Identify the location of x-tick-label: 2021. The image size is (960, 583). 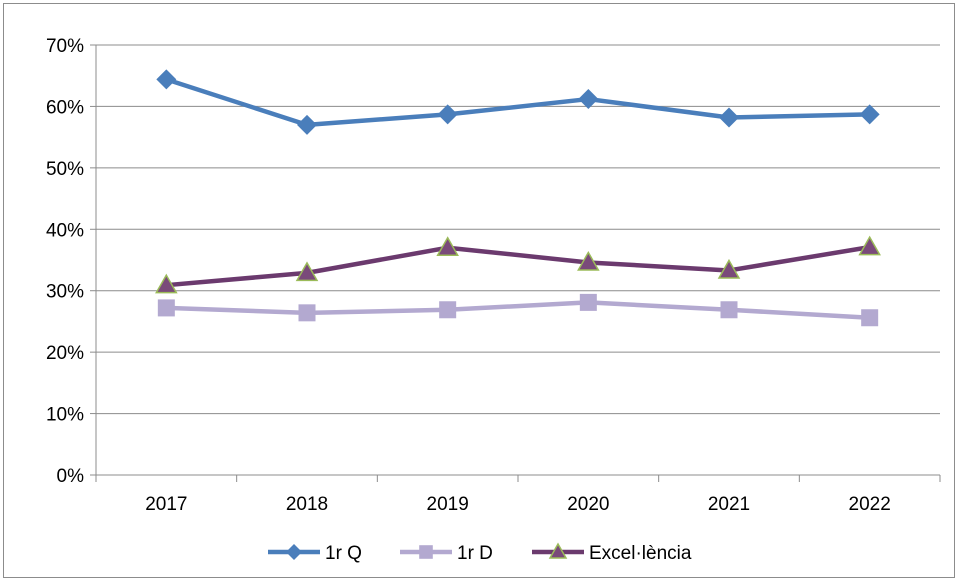
(729, 504).